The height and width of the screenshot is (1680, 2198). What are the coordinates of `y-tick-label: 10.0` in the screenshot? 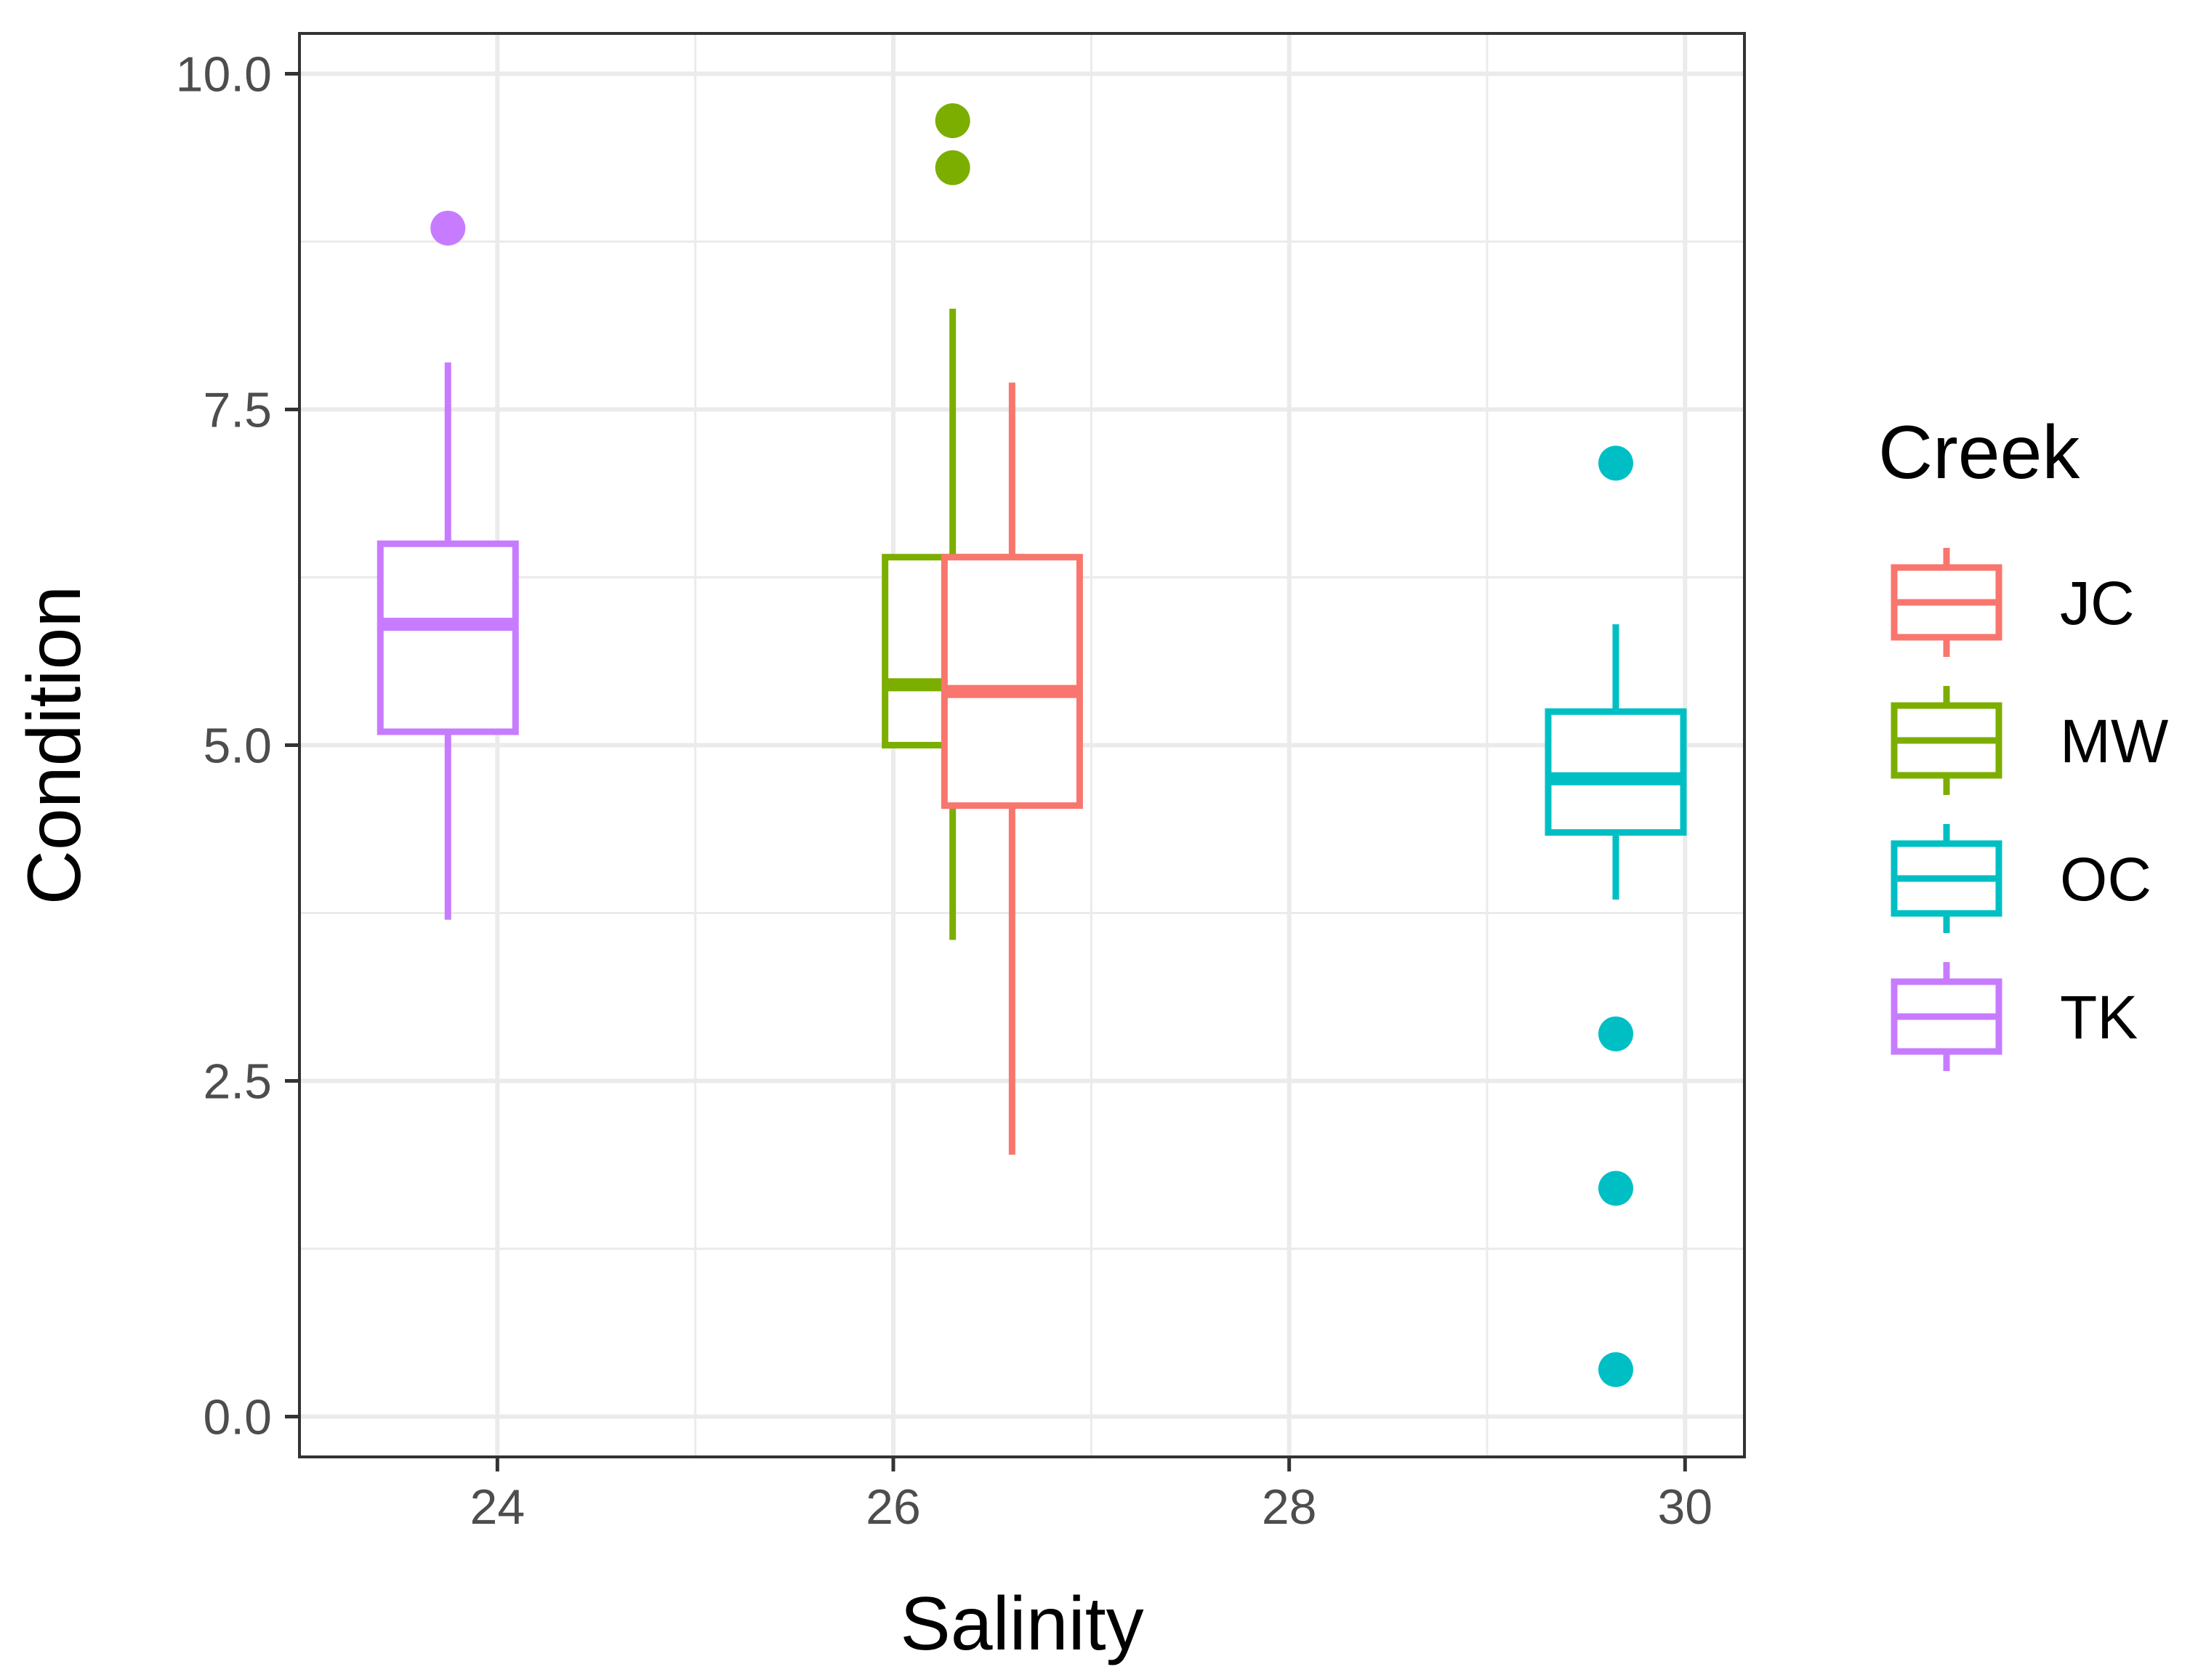 It's located at (224, 74).